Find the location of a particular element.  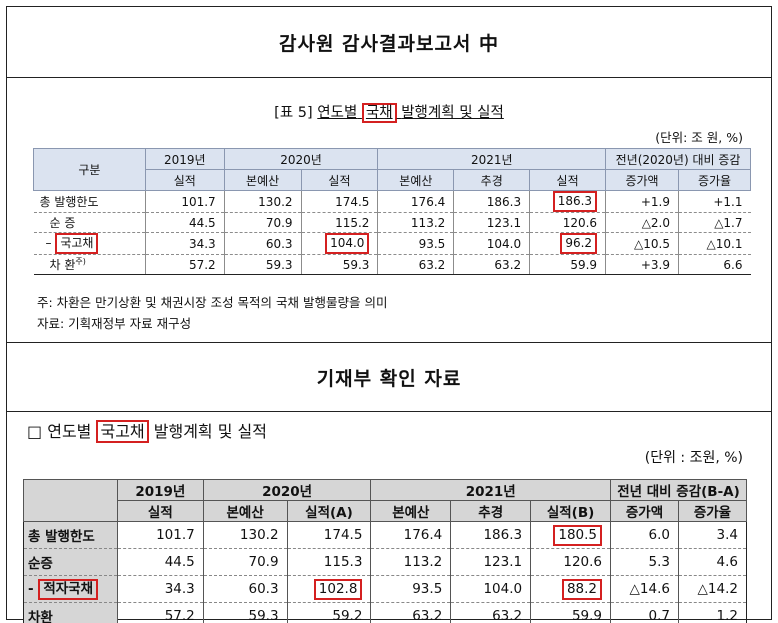

highlight-box: 186.3 is located at coordinates (575, 201).